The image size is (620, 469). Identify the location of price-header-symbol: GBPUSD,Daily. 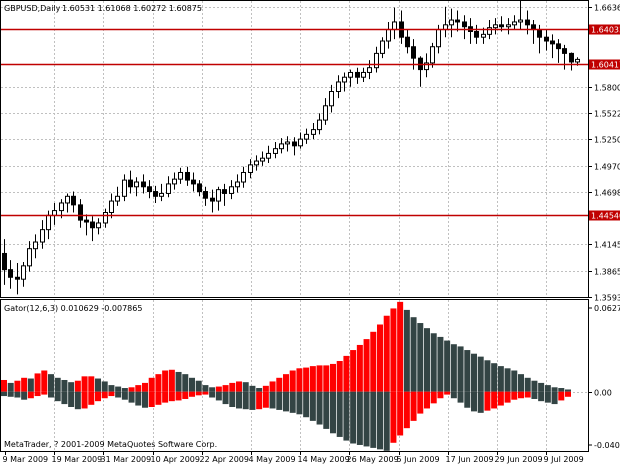
(32, 8).